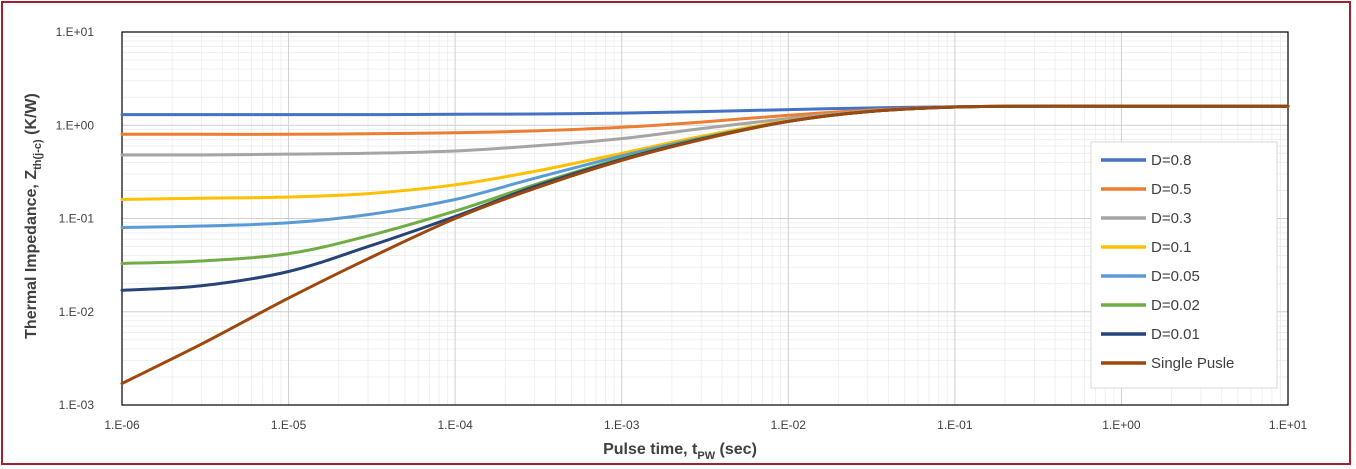 The image size is (1356, 469). What do you see at coordinates (706, 456) in the screenshot?
I see `x-axis-title-sub: PW` at bounding box center [706, 456].